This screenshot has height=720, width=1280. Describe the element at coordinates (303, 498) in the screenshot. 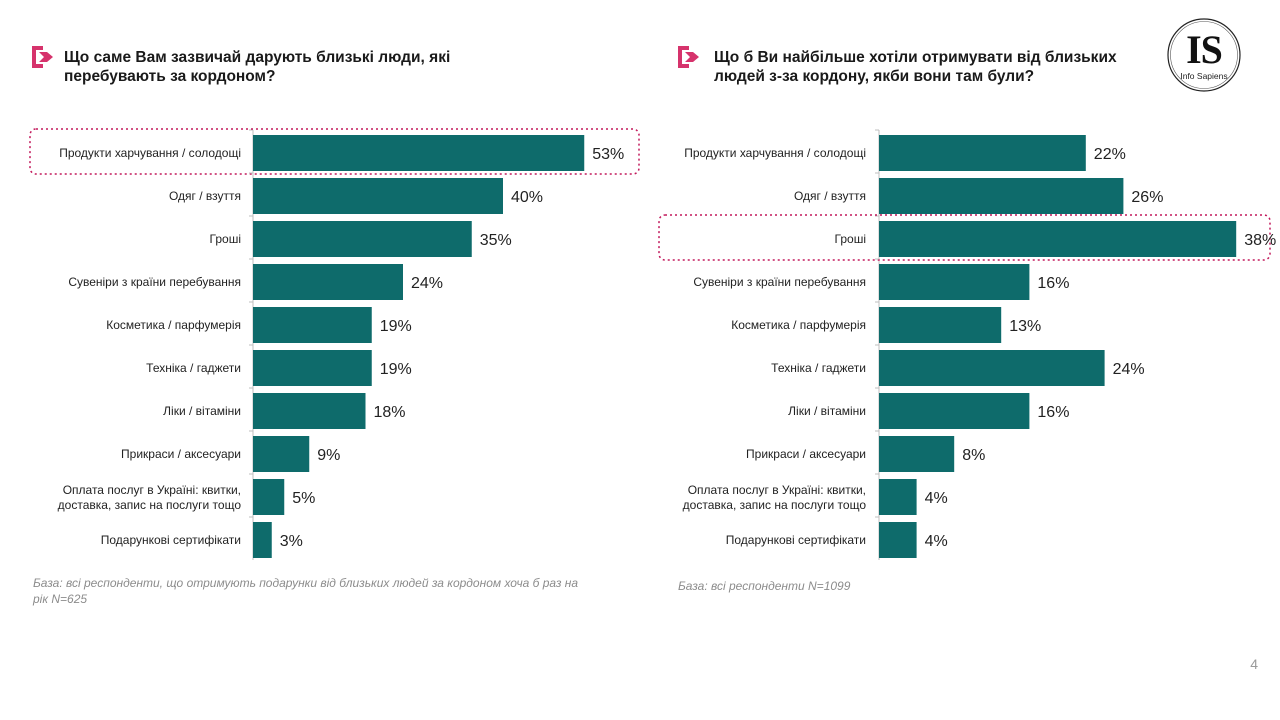

I see `value-label: 5%` at that location.